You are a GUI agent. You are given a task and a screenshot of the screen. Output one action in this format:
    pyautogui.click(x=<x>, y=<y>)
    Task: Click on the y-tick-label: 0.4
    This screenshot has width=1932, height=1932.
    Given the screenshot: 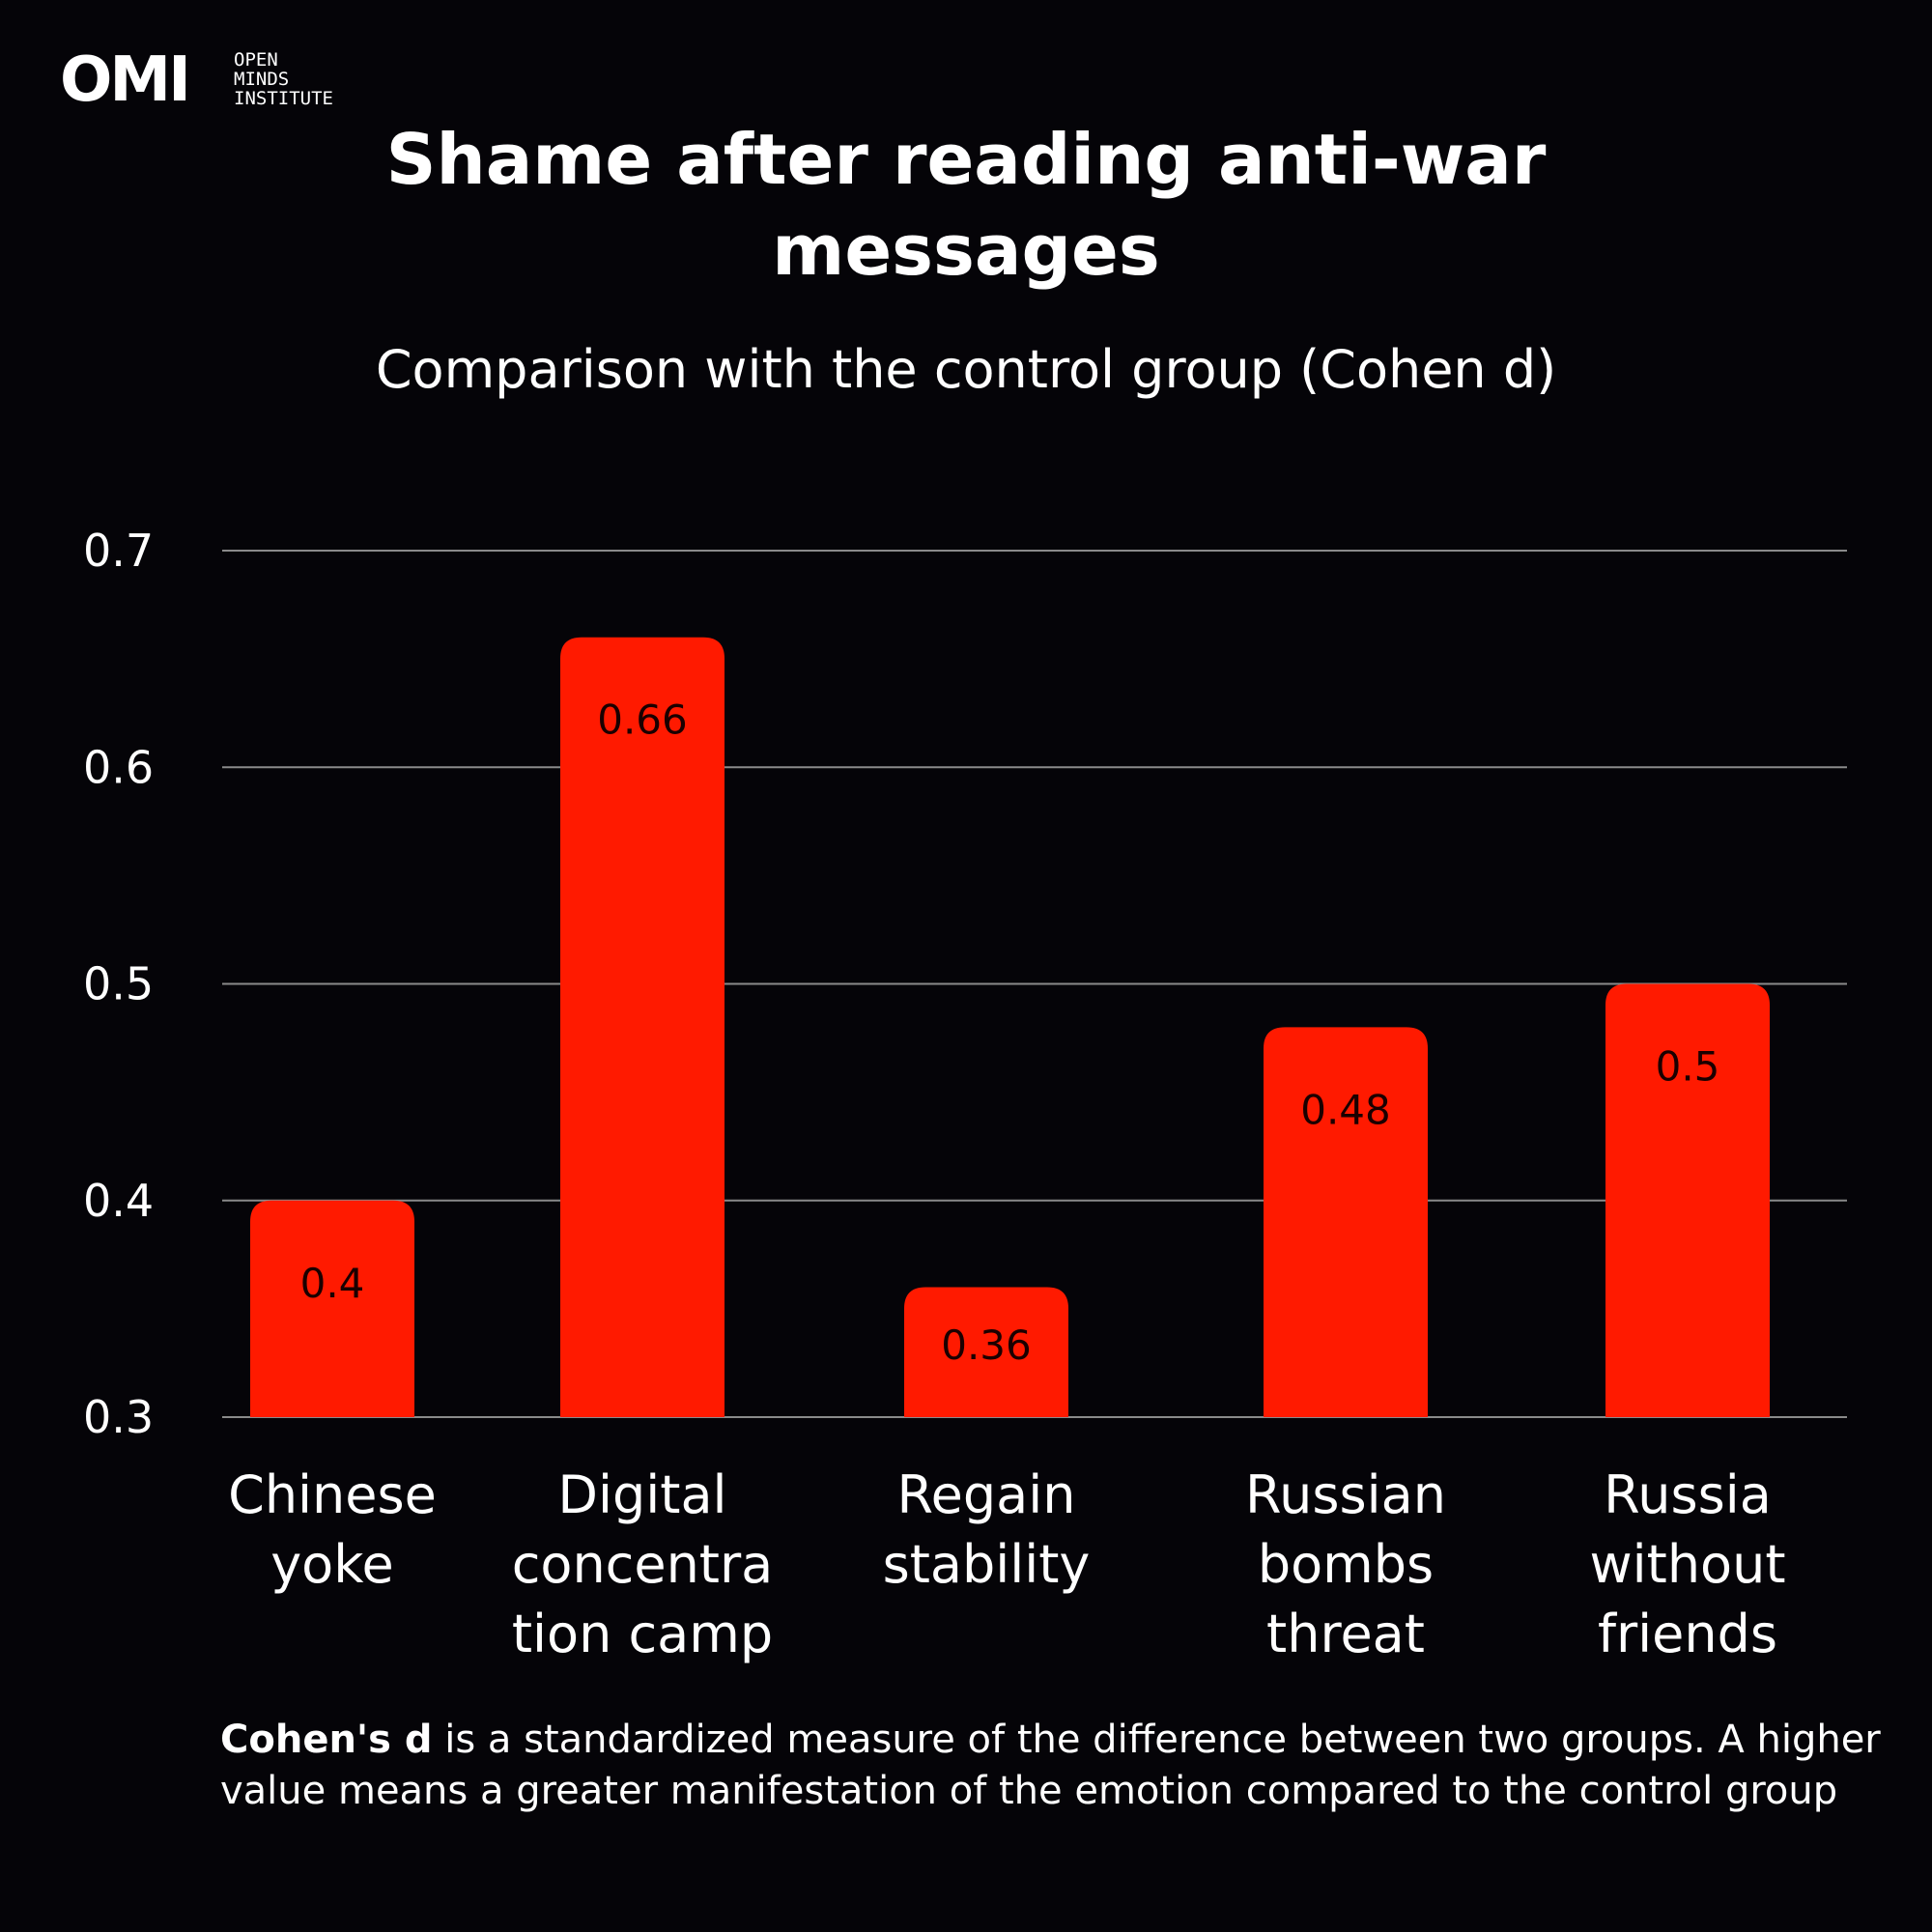 What is the action you would take?
    pyautogui.click(x=118, y=1201)
    